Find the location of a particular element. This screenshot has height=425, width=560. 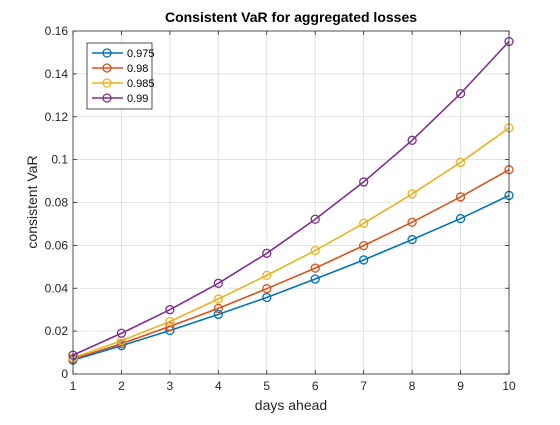

y-tick-label: 0.1 is located at coordinates (59, 160).